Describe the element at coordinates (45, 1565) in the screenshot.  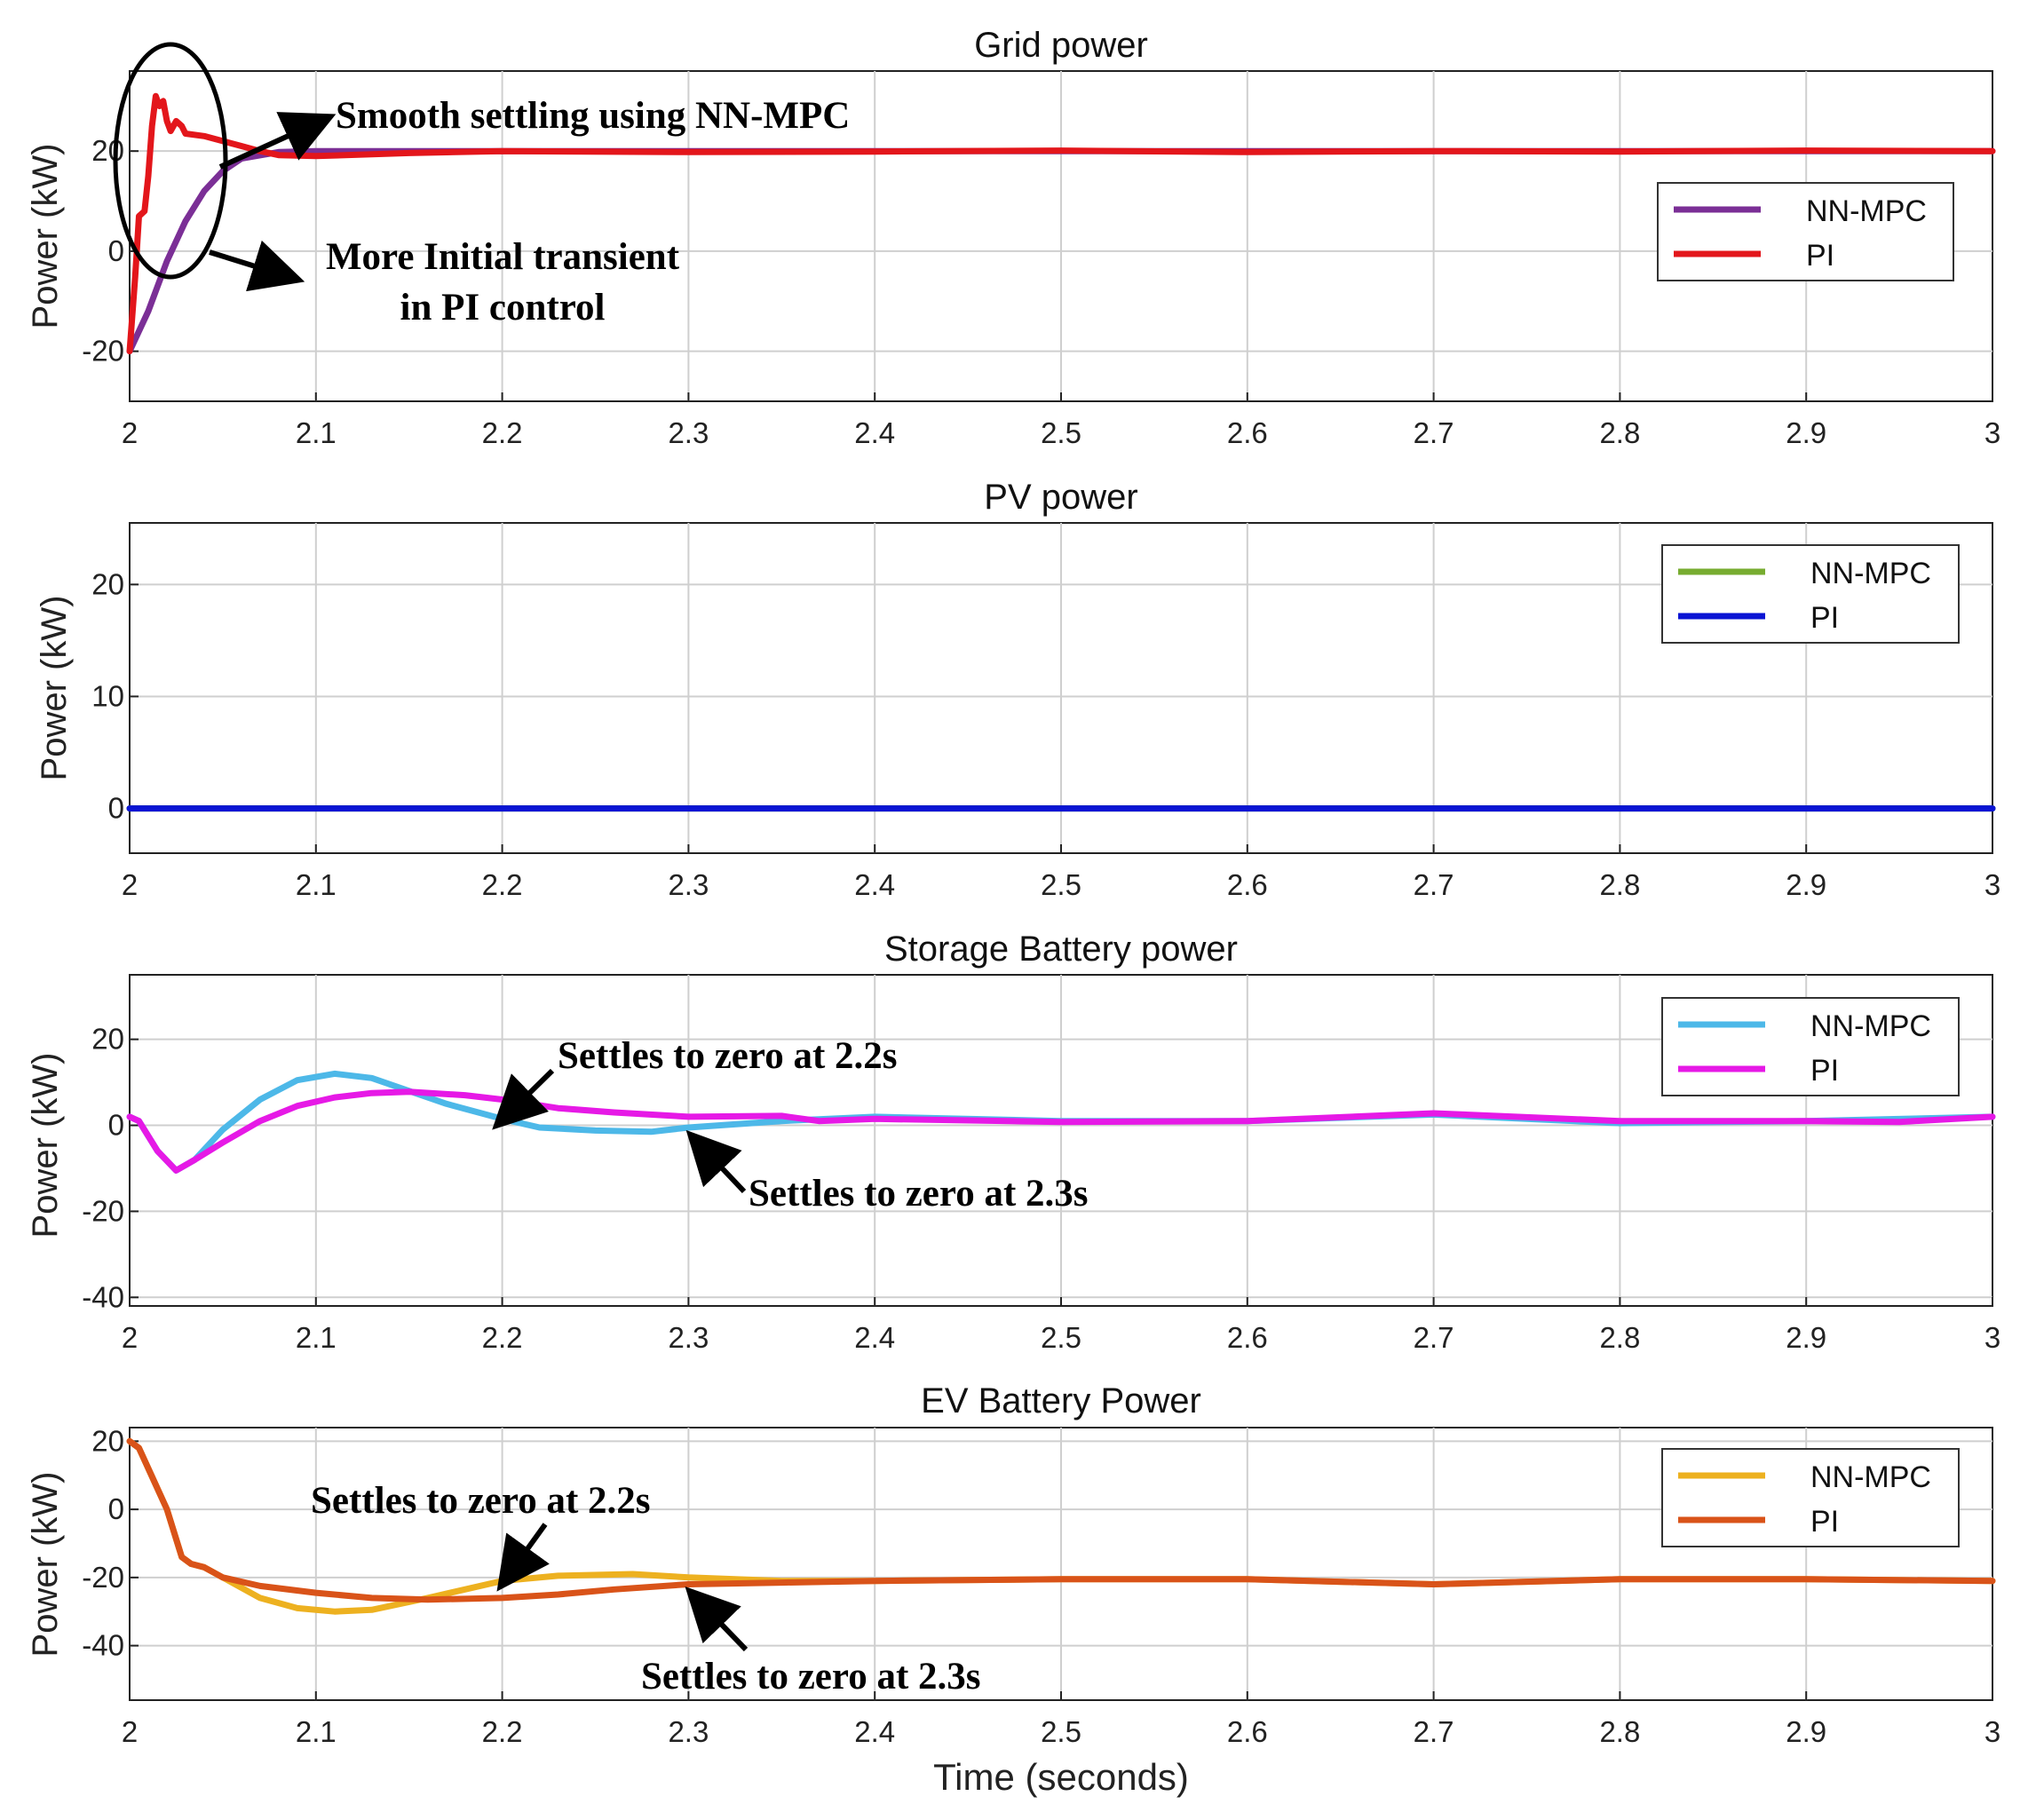
I see `ev-battery-ylabel: Power (kW)` at that location.